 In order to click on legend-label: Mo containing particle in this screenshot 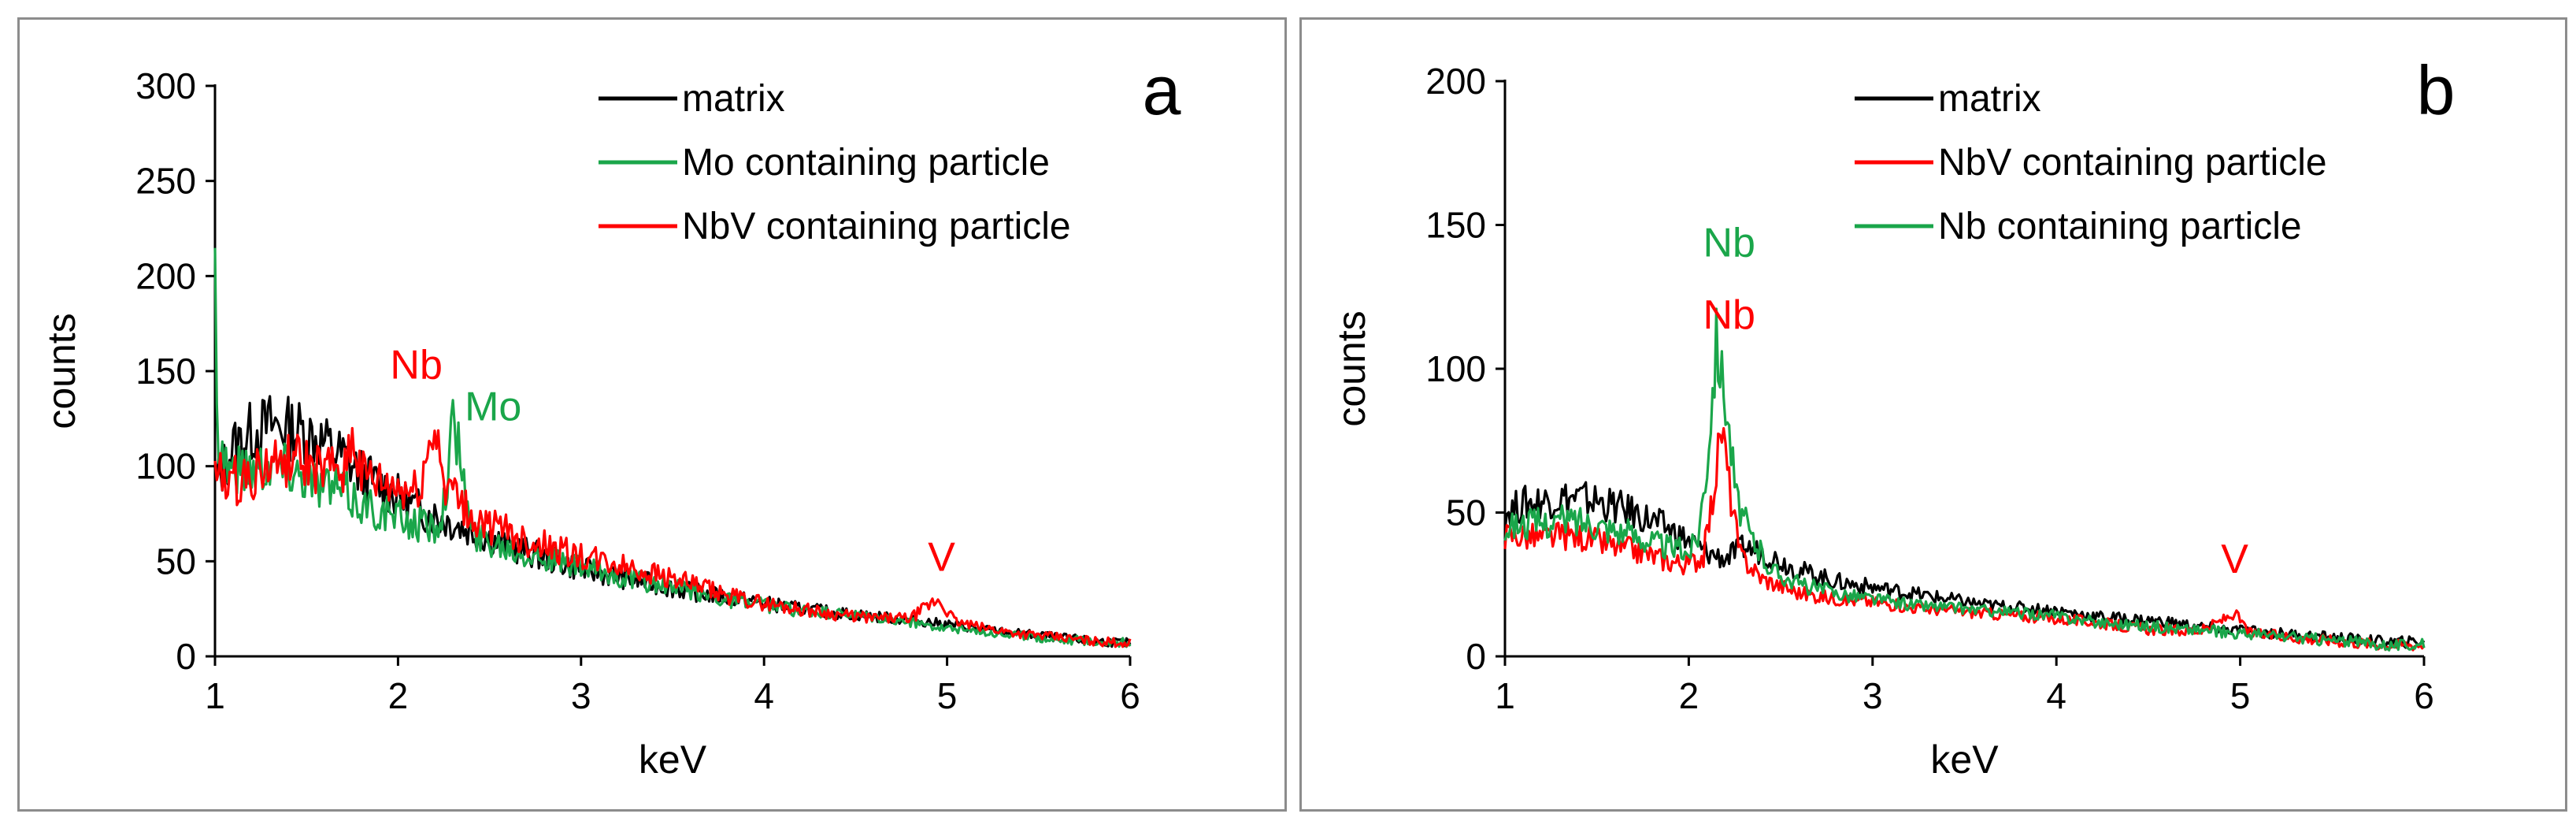, I will do `click(866, 163)`.